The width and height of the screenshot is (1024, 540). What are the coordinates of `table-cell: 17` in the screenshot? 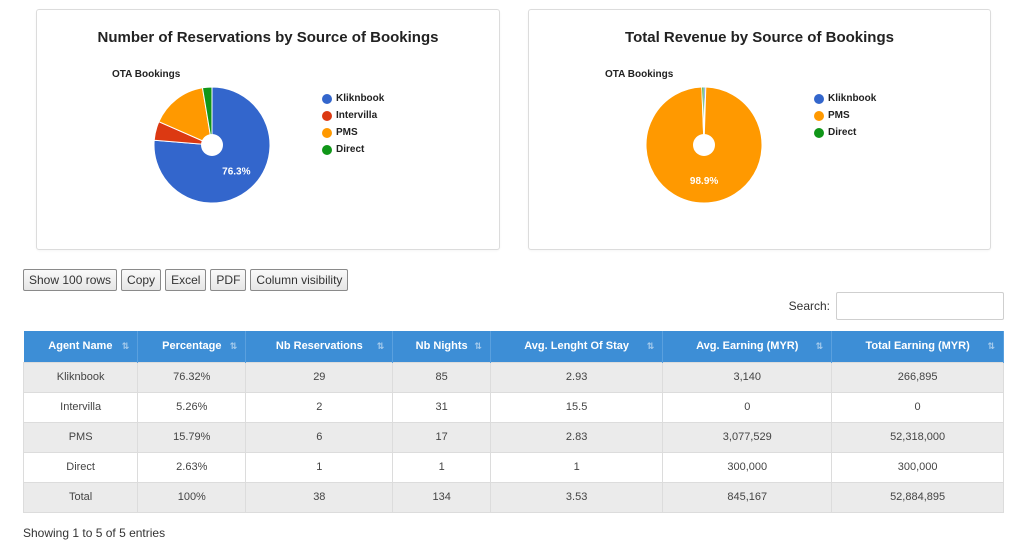 It's located at (441, 437).